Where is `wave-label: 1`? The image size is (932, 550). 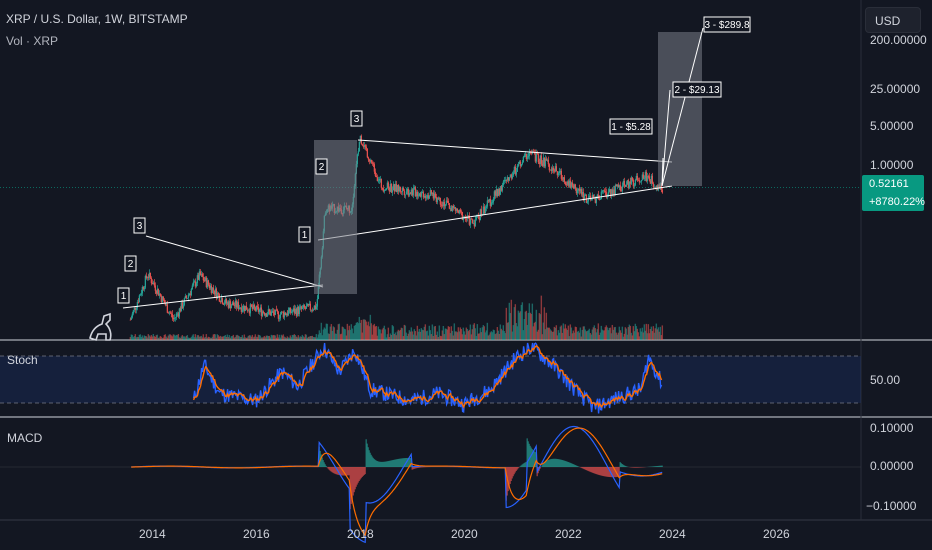 wave-label: 1 is located at coordinates (123, 295).